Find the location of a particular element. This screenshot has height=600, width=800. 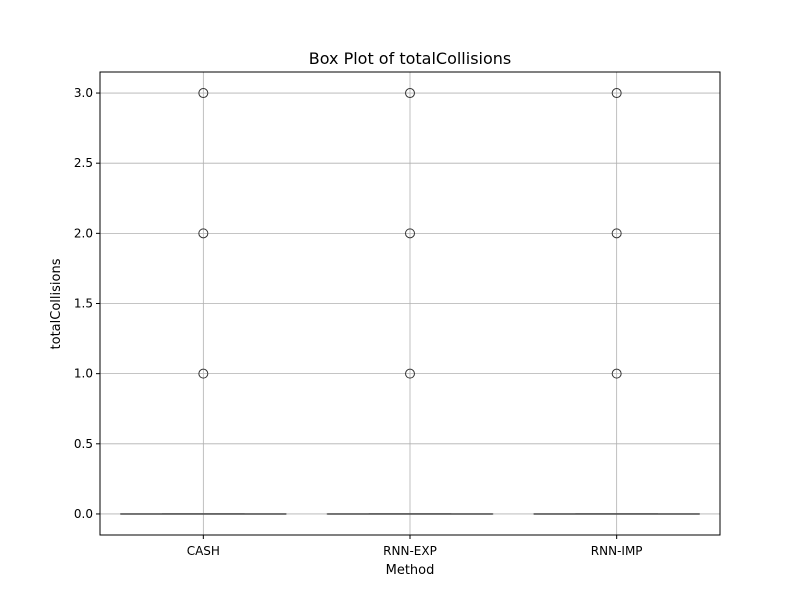

x-axis-ticks: CASH RNN-EXP RNN-IMP is located at coordinates (415, 546).